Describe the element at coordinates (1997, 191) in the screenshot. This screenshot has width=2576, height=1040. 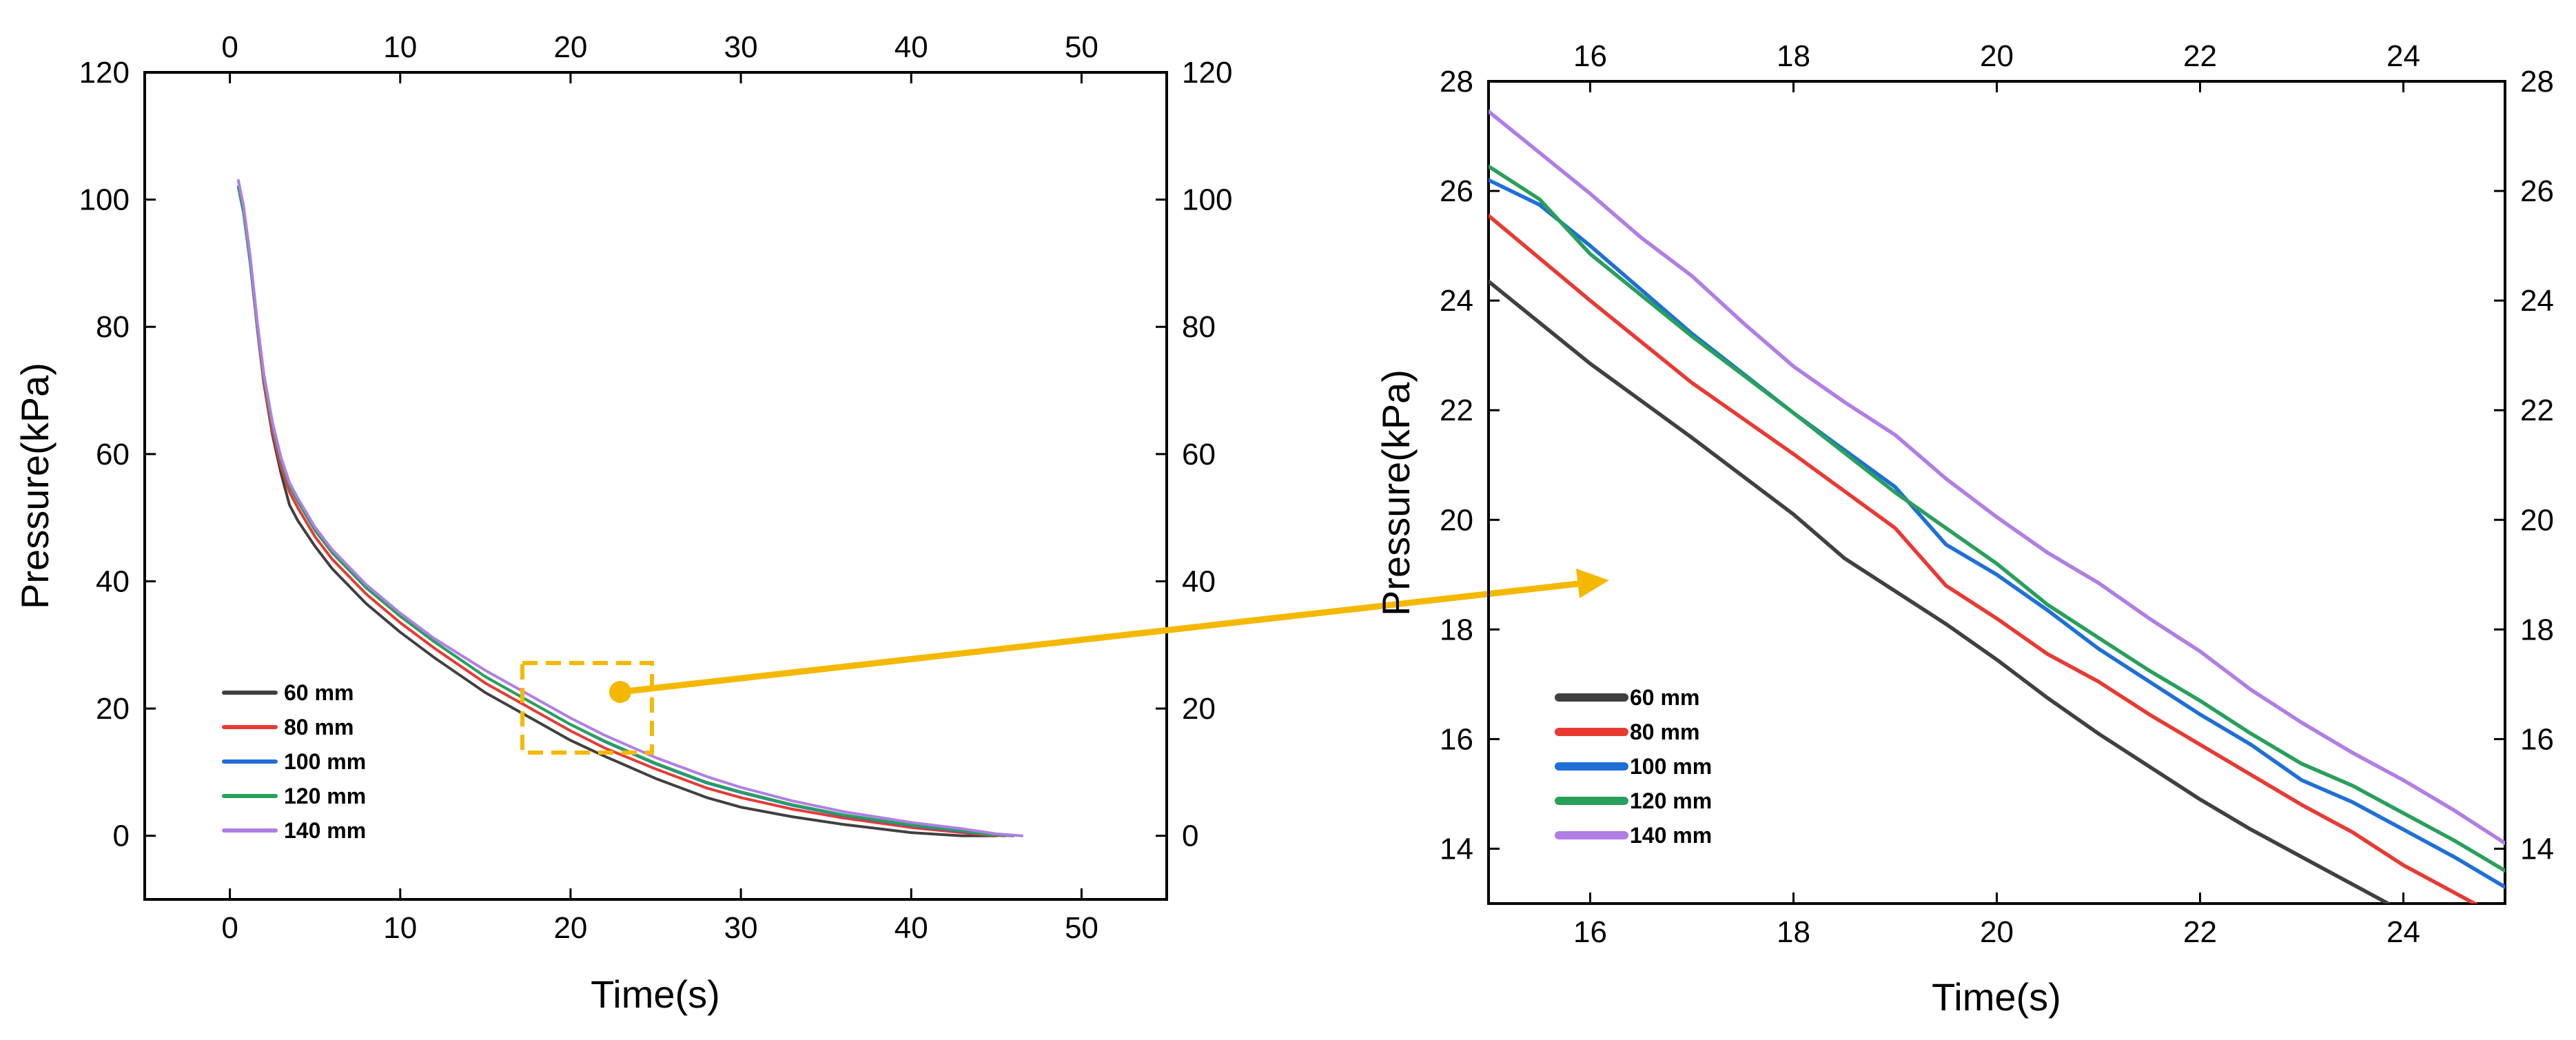
I see `right-y-tick: 26 26` at that location.